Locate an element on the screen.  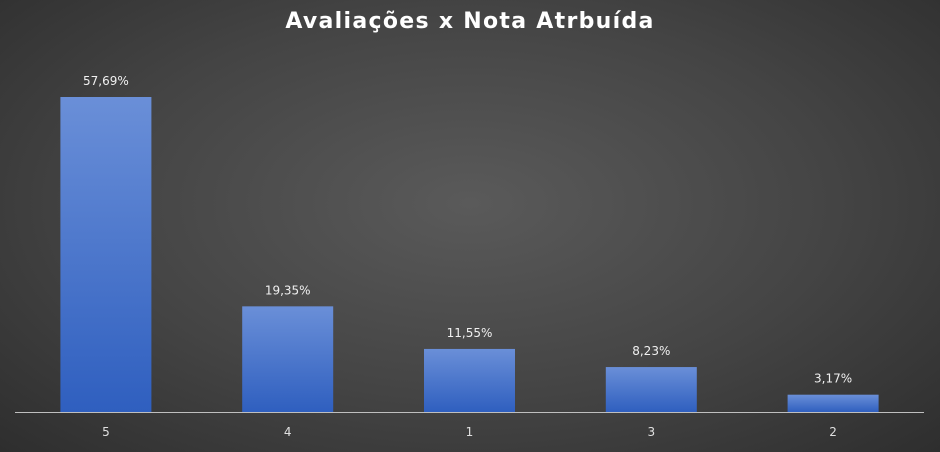
data-label-3: 8,23% is located at coordinates (651, 351).